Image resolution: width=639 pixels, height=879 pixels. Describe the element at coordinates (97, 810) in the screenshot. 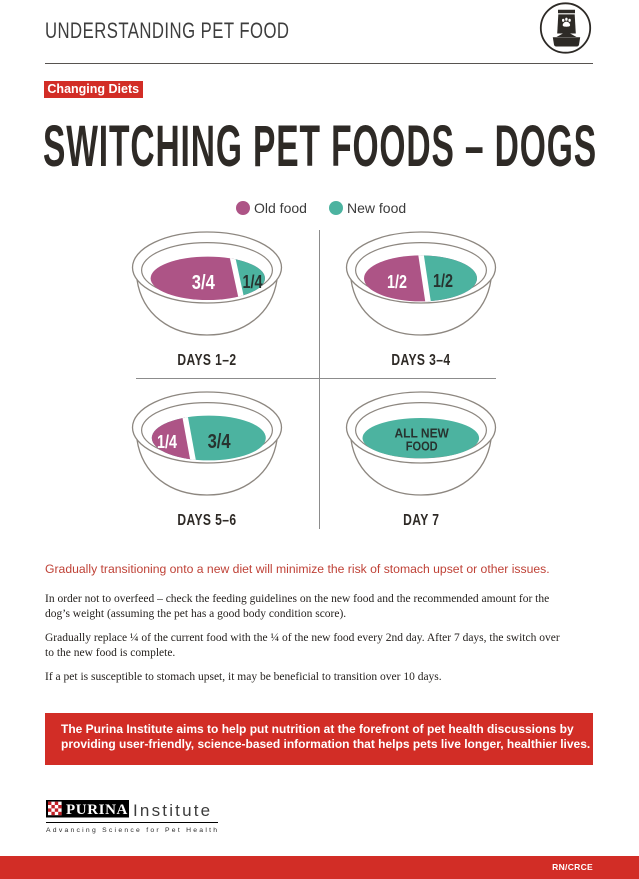

I see `svg-text: PURINA` at that location.